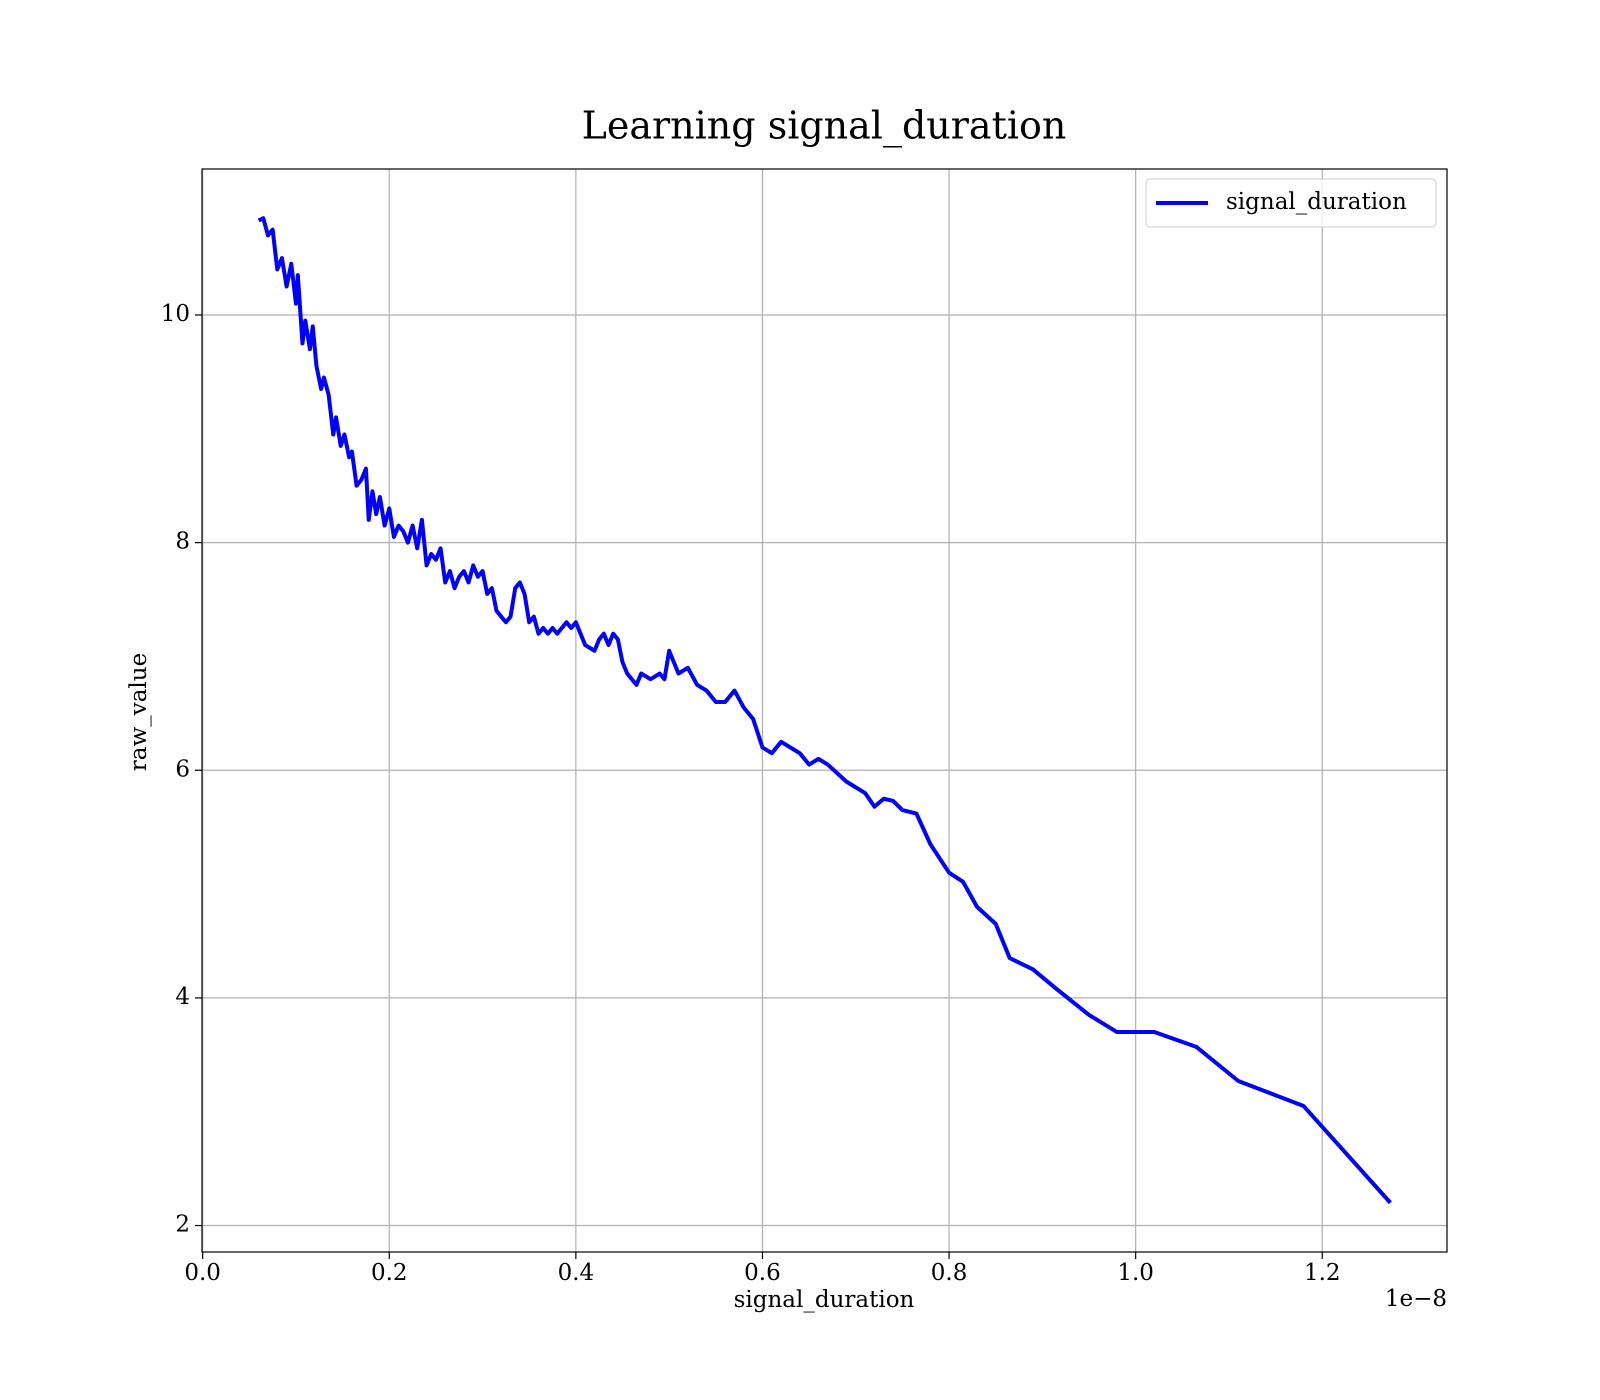  What do you see at coordinates (1316, 202) in the screenshot?
I see `legend-label: signal_duration` at bounding box center [1316, 202].